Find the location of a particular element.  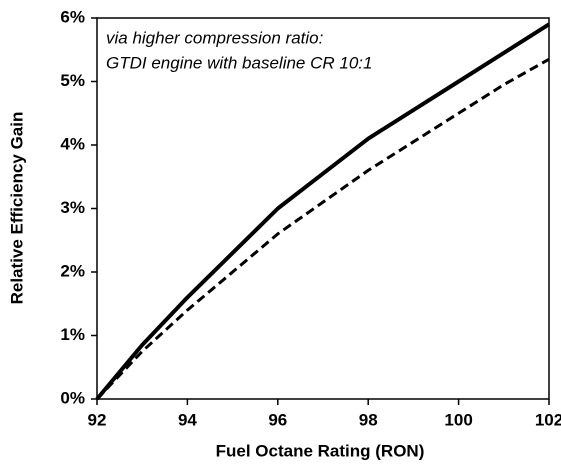

y-tick-label: 2% is located at coordinates (72, 270).